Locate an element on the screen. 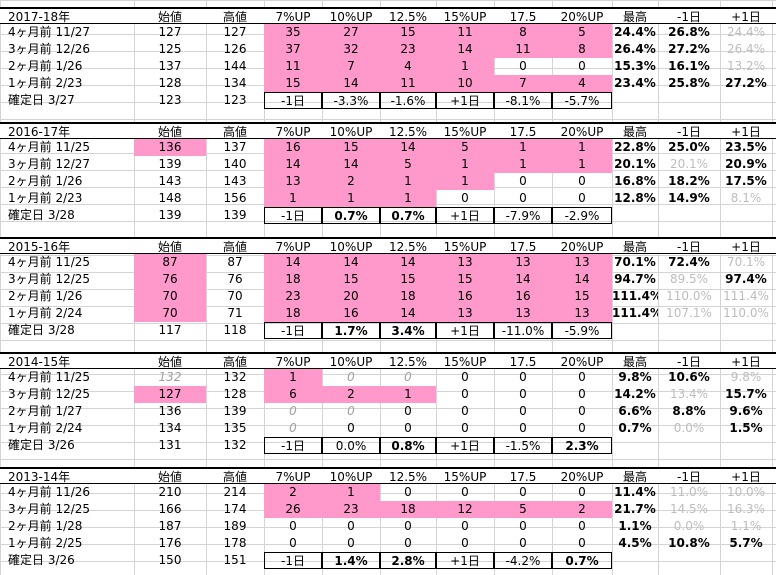  cell-up7: 6 is located at coordinates (293, 394).